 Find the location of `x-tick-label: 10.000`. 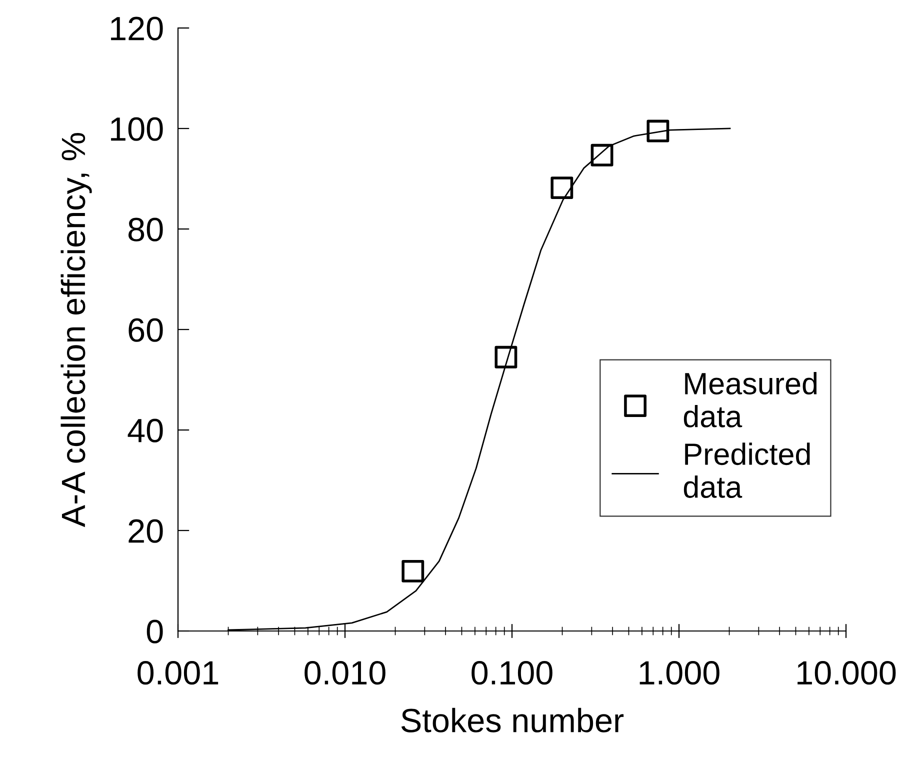

x-tick-label: 10.000 is located at coordinates (847, 673).